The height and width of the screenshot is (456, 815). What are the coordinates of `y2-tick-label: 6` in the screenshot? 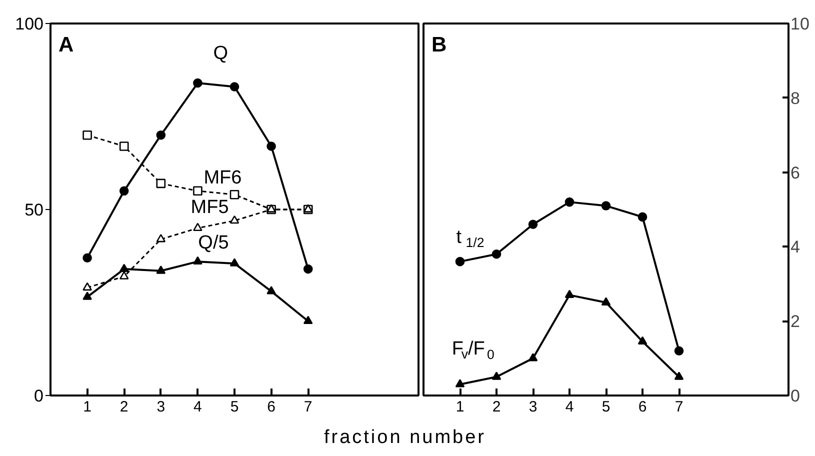 It's located at (795, 172).